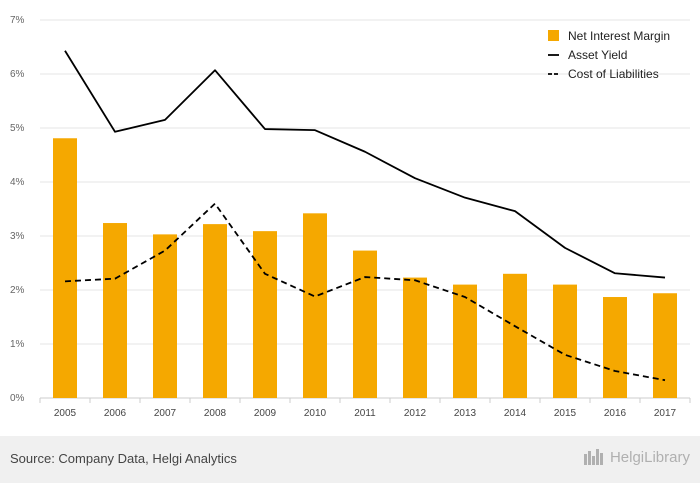  Describe the element at coordinates (465, 413) in the screenshot. I see `x-tick-label: 2013` at that location.